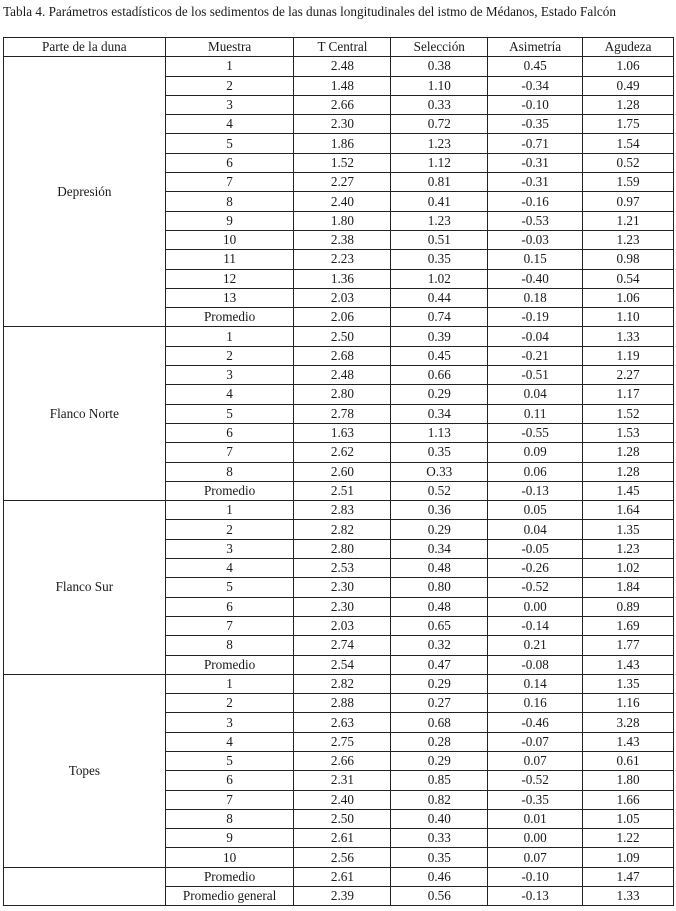 The width and height of the screenshot is (676, 911). Describe the element at coordinates (339, 471) in the screenshot. I see `table-row: 8 2.60 O.33 0.06 1.28` at that location.